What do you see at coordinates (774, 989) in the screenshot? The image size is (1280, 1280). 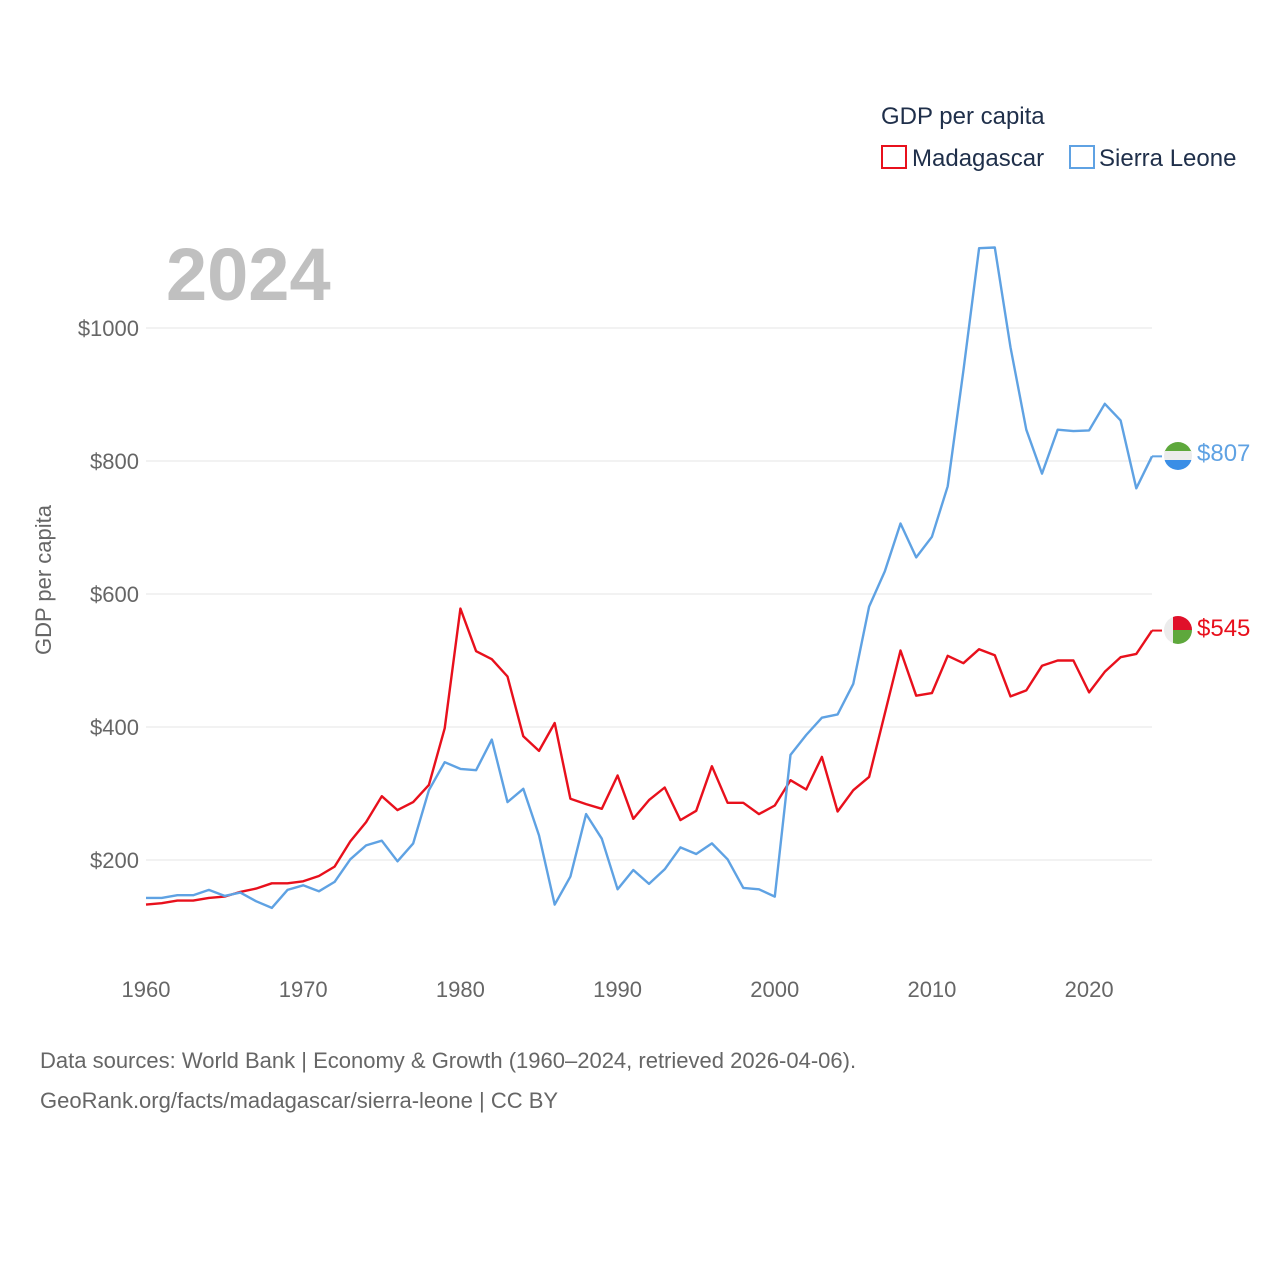 I see `x-tick-label: 2000` at bounding box center [774, 989].